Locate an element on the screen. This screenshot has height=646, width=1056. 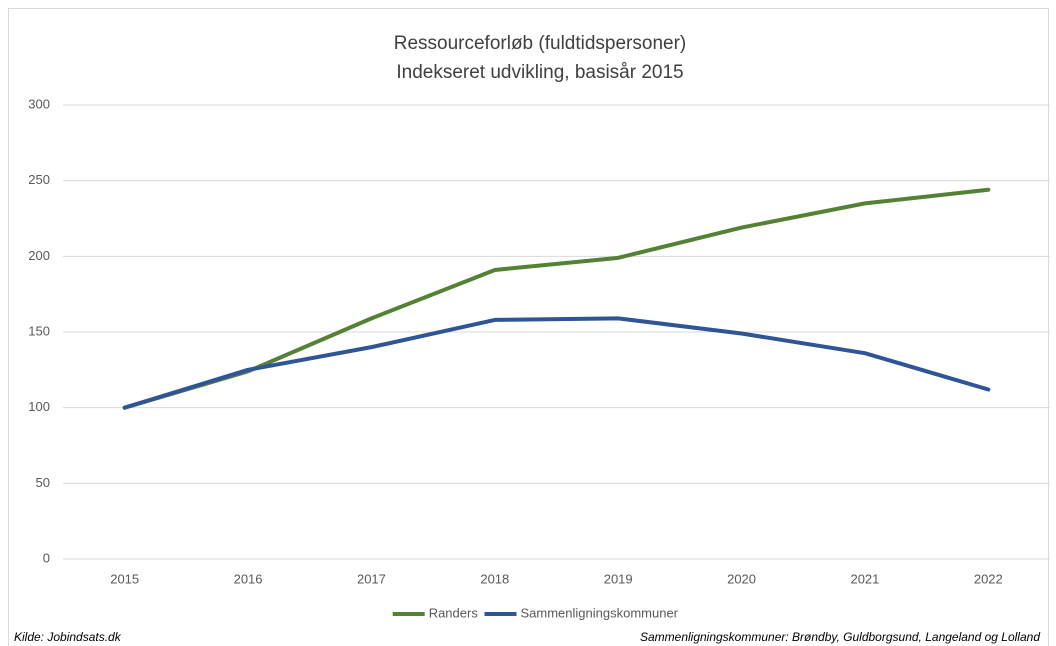
chart-subtitle: Indekseret udvikling, basisår 2015 is located at coordinates (539, 72).